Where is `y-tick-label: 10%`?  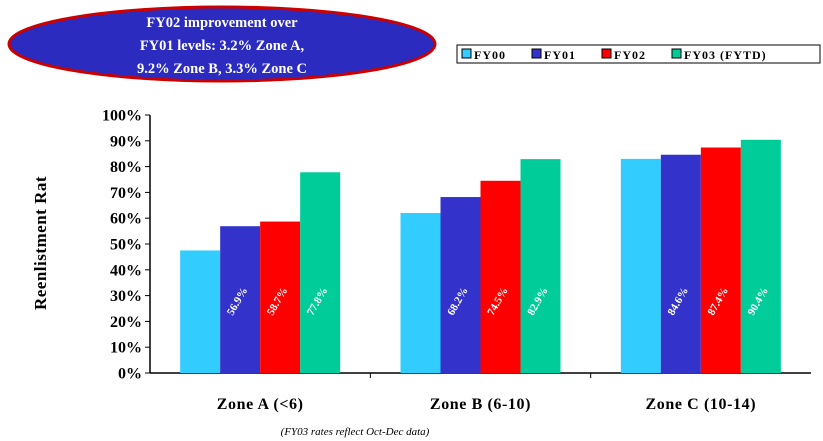
y-tick-label: 10% is located at coordinates (126, 348).